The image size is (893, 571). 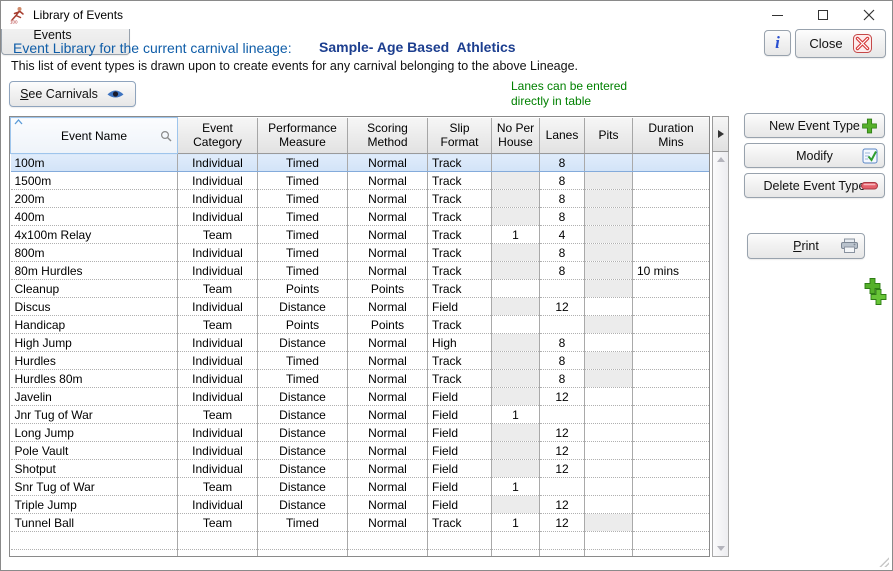 I want to click on table-row: 1500m Individual Timed Normal Track 8, so click(x=359, y=180).